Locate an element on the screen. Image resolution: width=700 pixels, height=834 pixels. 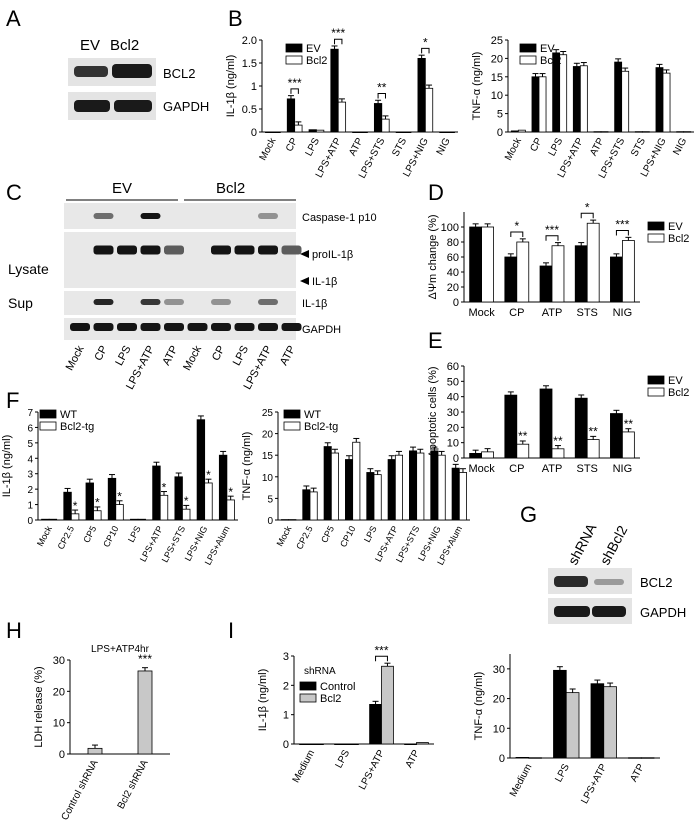
x-tick-label: CP10 is located at coordinates (347, 536).